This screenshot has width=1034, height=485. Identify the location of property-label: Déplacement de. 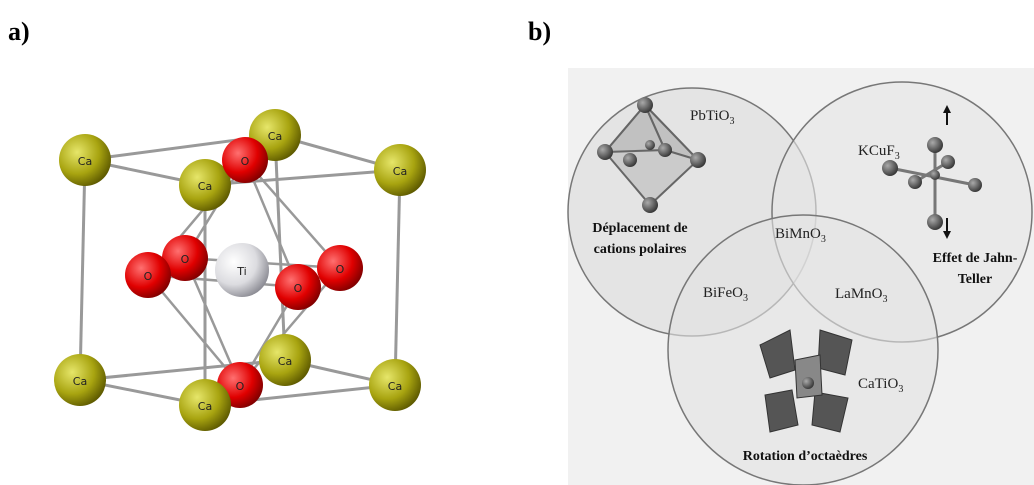
(639, 228).